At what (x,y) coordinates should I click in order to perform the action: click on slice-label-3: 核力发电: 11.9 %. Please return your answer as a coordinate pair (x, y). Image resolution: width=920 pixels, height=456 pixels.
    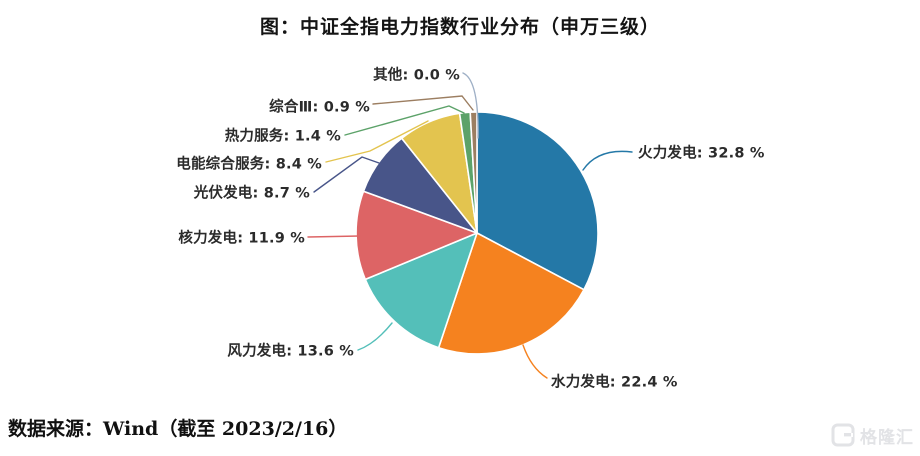
    Looking at the image, I should click on (241, 238).